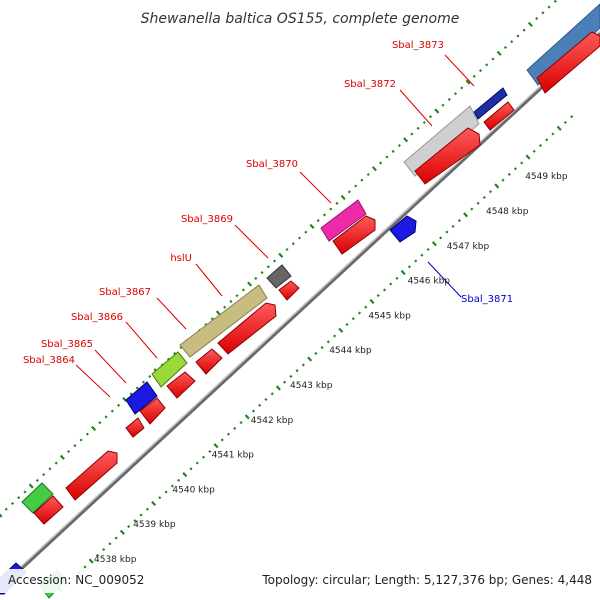 The width and height of the screenshot is (600, 600). I want to click on feature-sbal-3873-inner, so click(490, 103).